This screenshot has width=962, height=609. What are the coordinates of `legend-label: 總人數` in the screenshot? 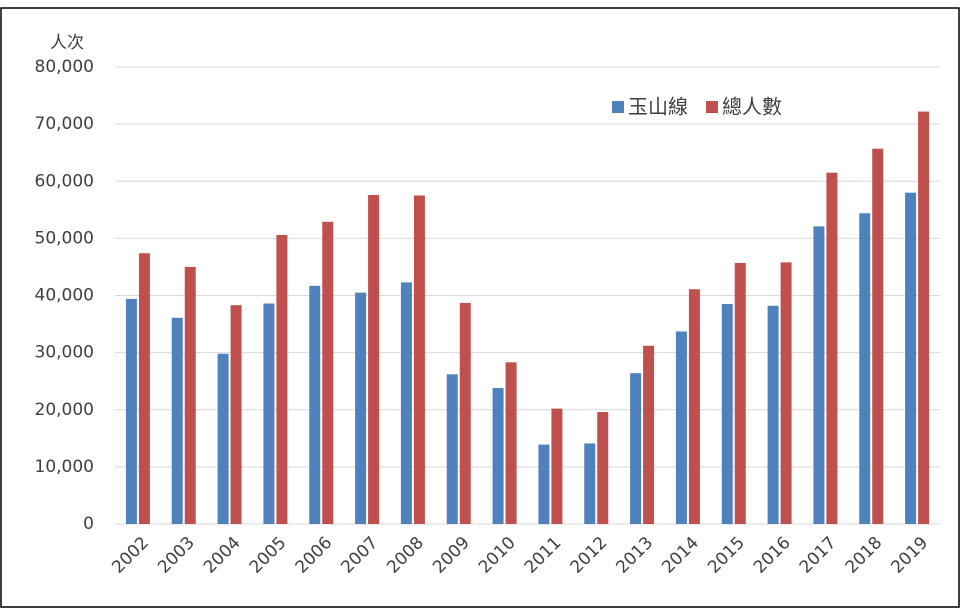 It's located at (752, 107).